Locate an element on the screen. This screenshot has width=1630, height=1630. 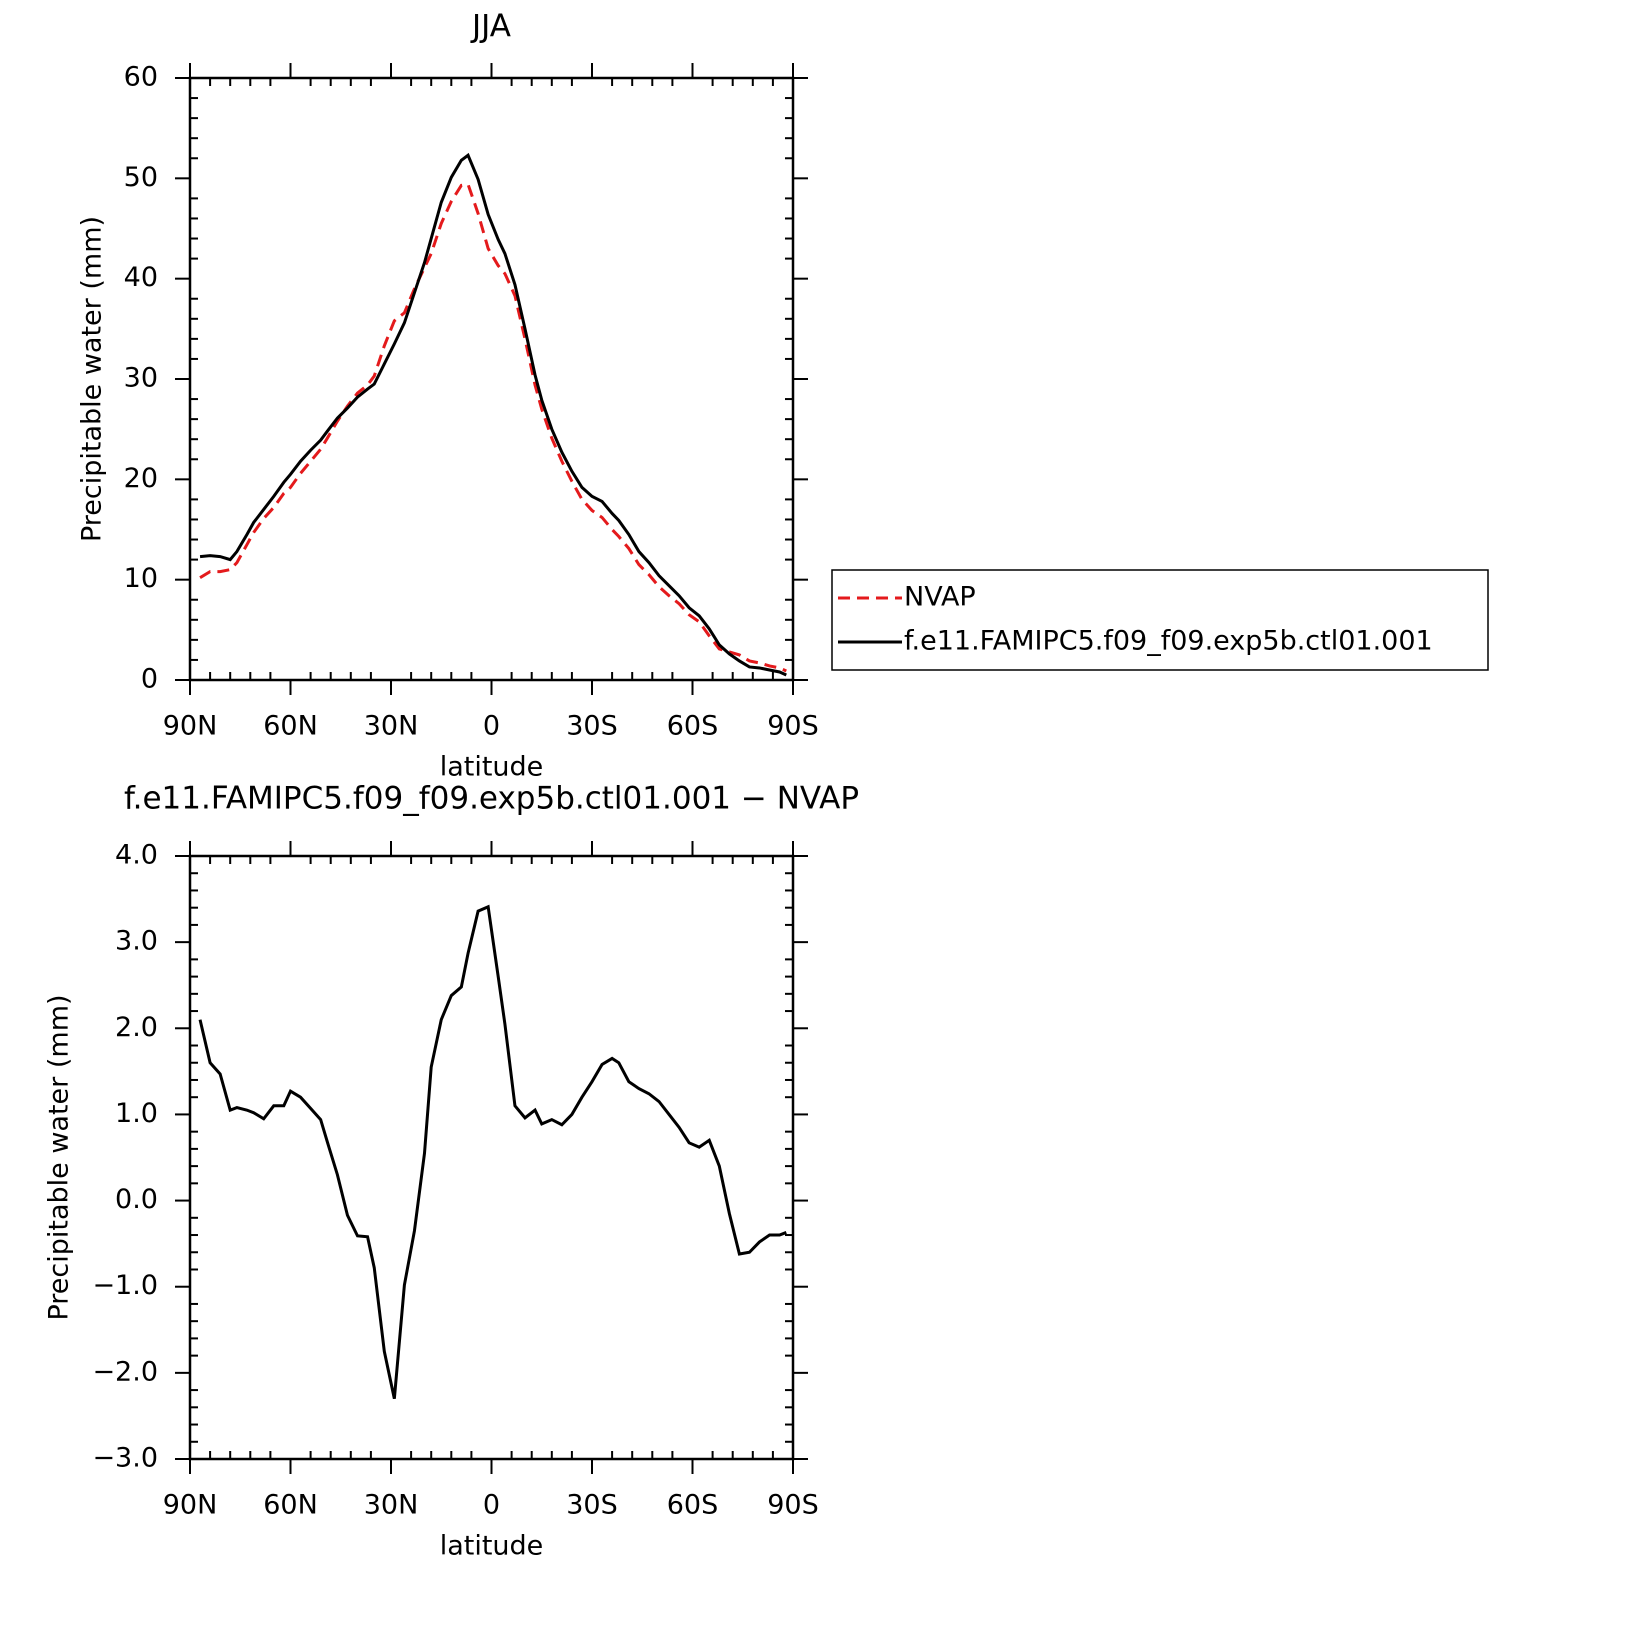
legend-box is located at coordinates (1160, 620).